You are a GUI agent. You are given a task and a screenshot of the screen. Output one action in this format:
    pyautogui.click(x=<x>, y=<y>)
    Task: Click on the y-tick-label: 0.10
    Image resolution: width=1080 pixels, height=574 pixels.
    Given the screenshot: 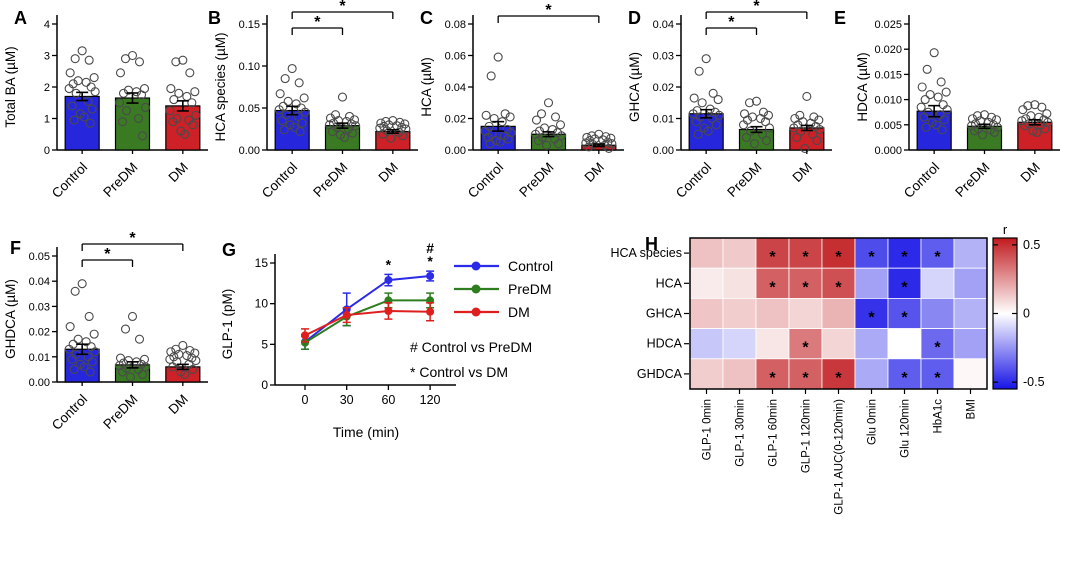 What is the action you would take?
    pyautogui.click(x=249, y=67)
    